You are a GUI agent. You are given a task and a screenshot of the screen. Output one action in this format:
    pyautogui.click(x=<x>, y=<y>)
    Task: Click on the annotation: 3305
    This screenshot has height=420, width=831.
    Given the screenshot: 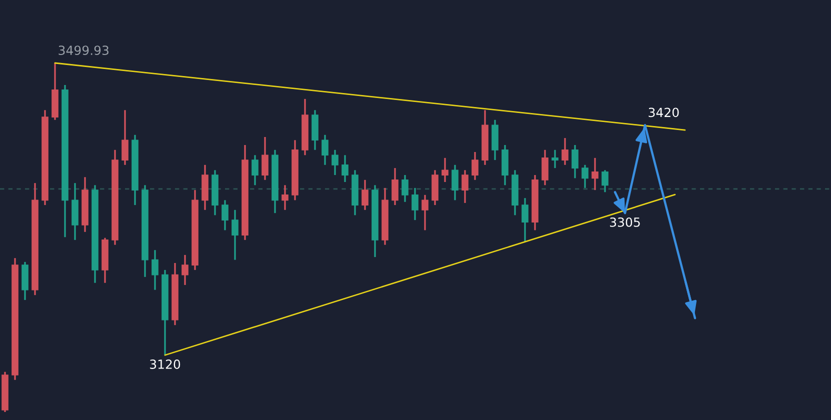 What is the action you would take?
    pyautogui.click(x=625, y=222)
    